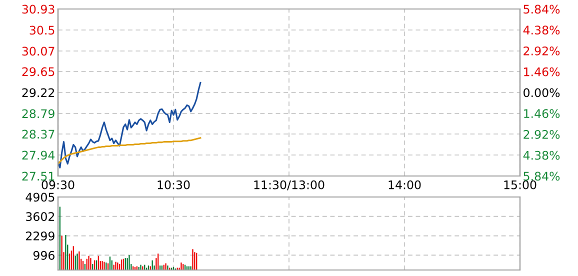 The height and width of the screenshot is (276, 578). What do you see at coordinates (42, 30) in the screenshot?
I see `y-tick-label: 30.5` at bounding box center [42, 30].